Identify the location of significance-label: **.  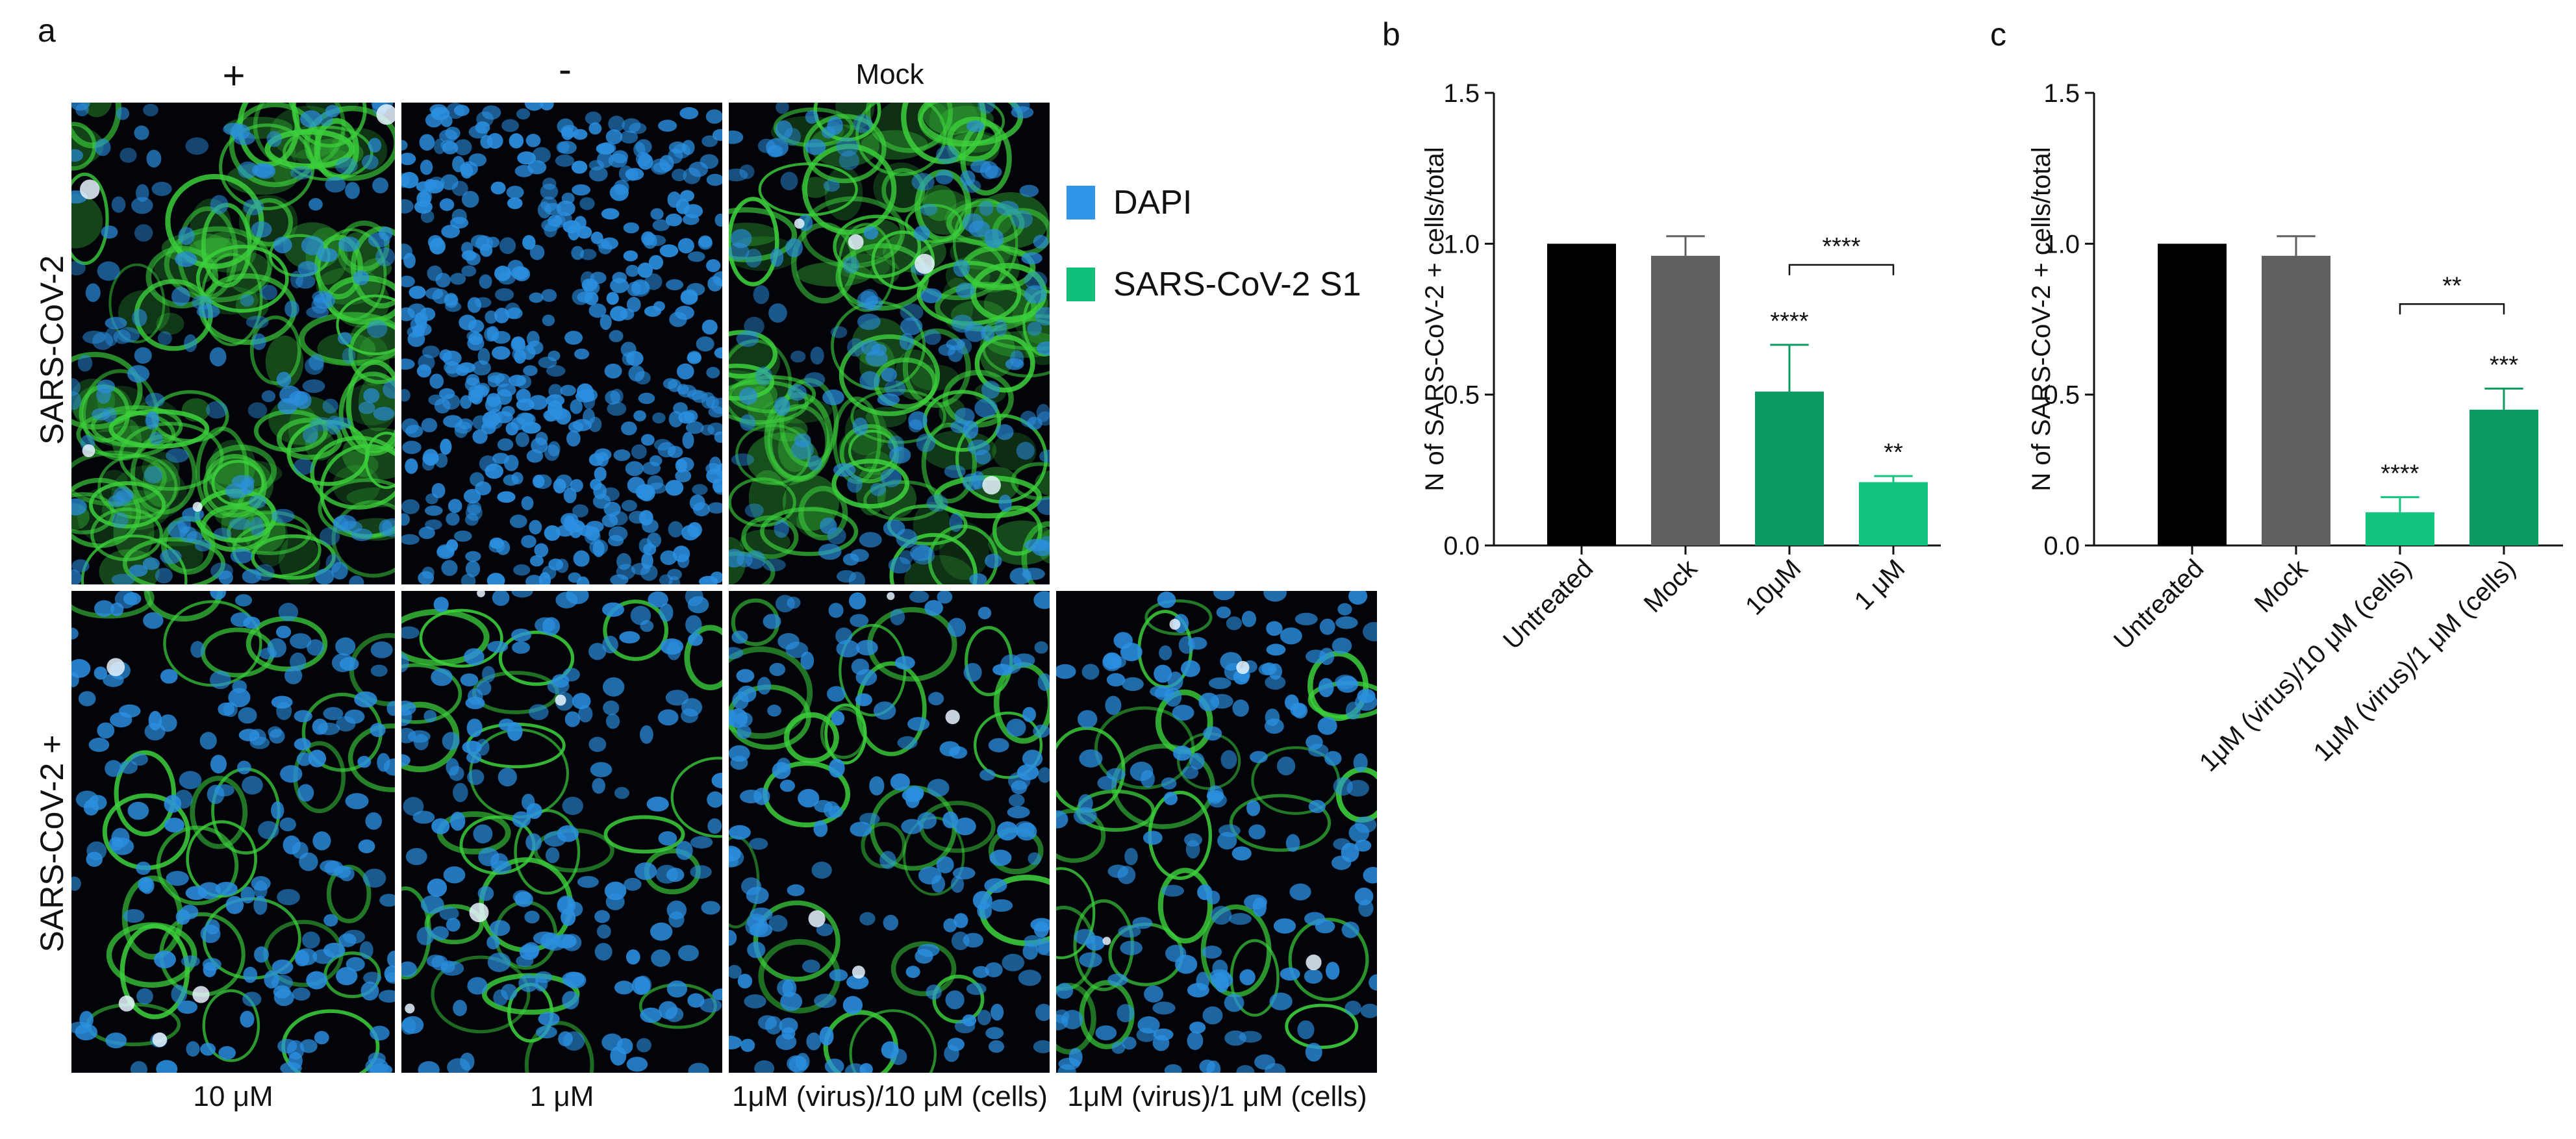
(2452, 285).